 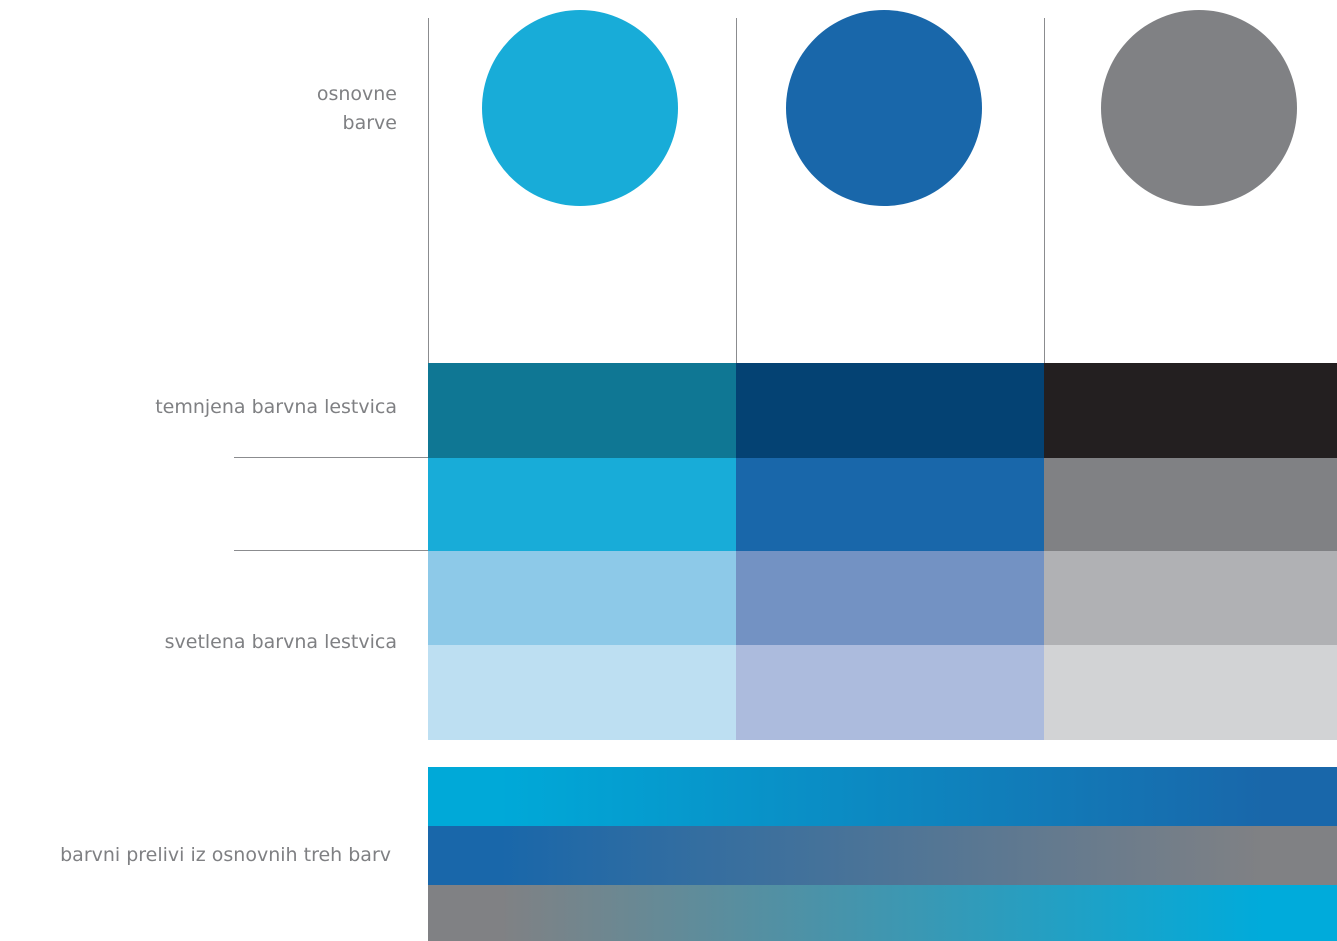 I want to click on basic-color-circle-cyan, so click(x=580, y=108).